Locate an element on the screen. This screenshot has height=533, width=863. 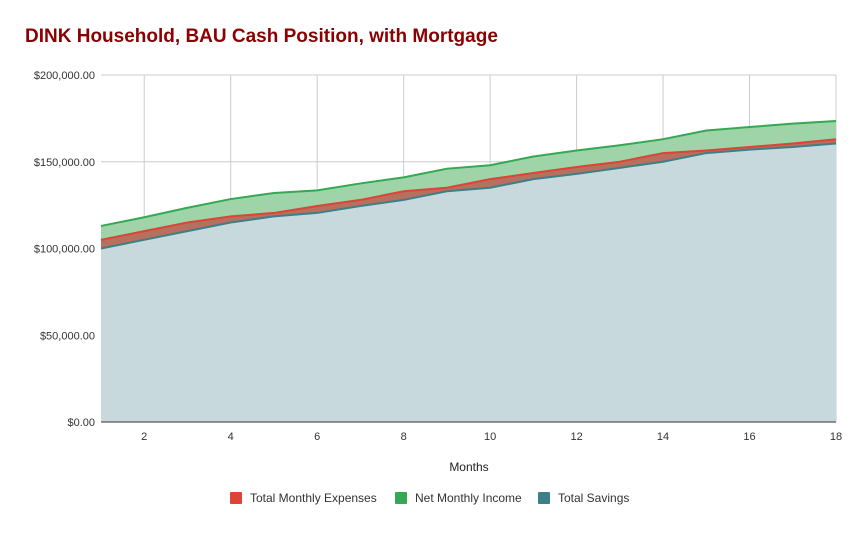
x-tick-label: 10 is located at coordinates (490, 437).